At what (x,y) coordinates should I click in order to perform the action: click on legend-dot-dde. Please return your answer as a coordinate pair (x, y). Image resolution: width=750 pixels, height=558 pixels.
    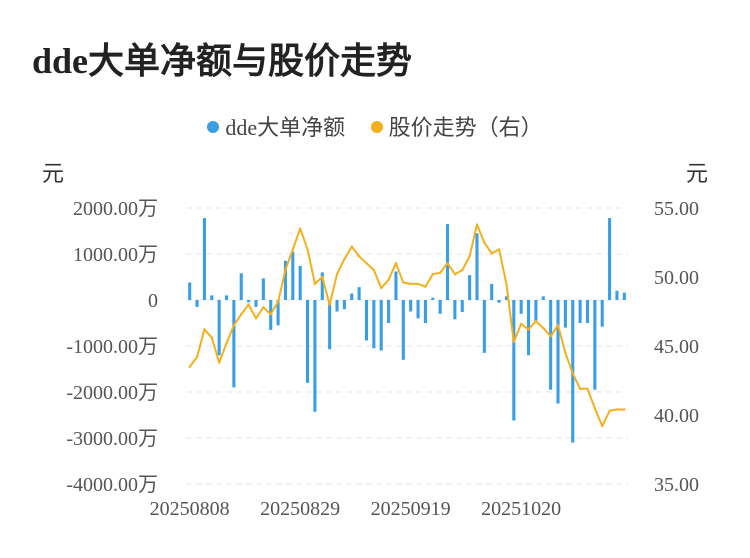
    Looking at the image, I should click on (213, 127).